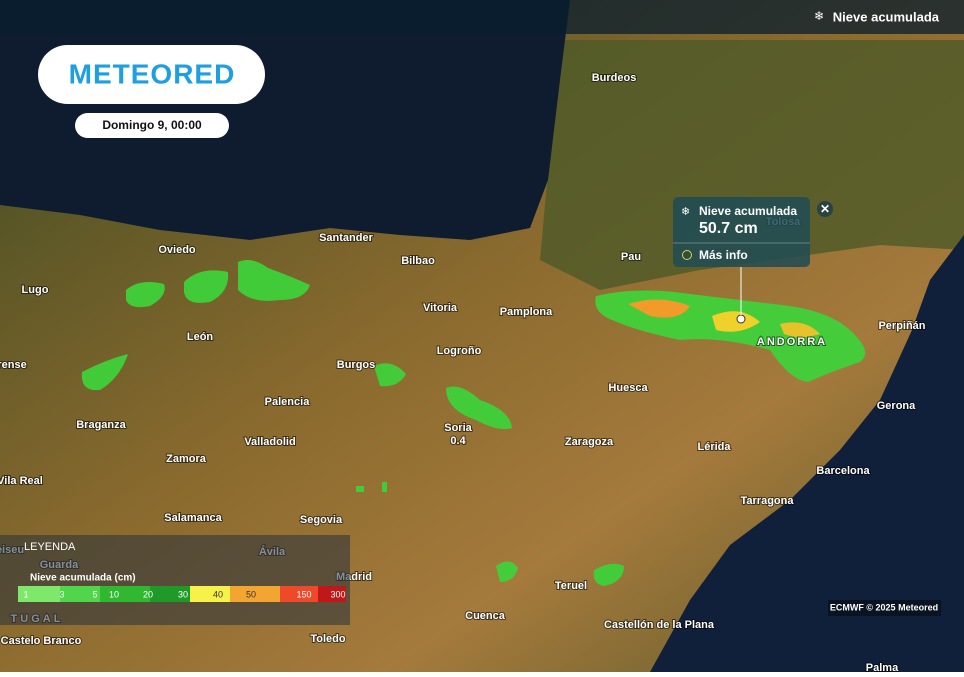 The height and width of the screenshot is (677, 964). Describe the element at coordinates (25, 594) in the screenshot. I see `legend-tick: 1` at that location.